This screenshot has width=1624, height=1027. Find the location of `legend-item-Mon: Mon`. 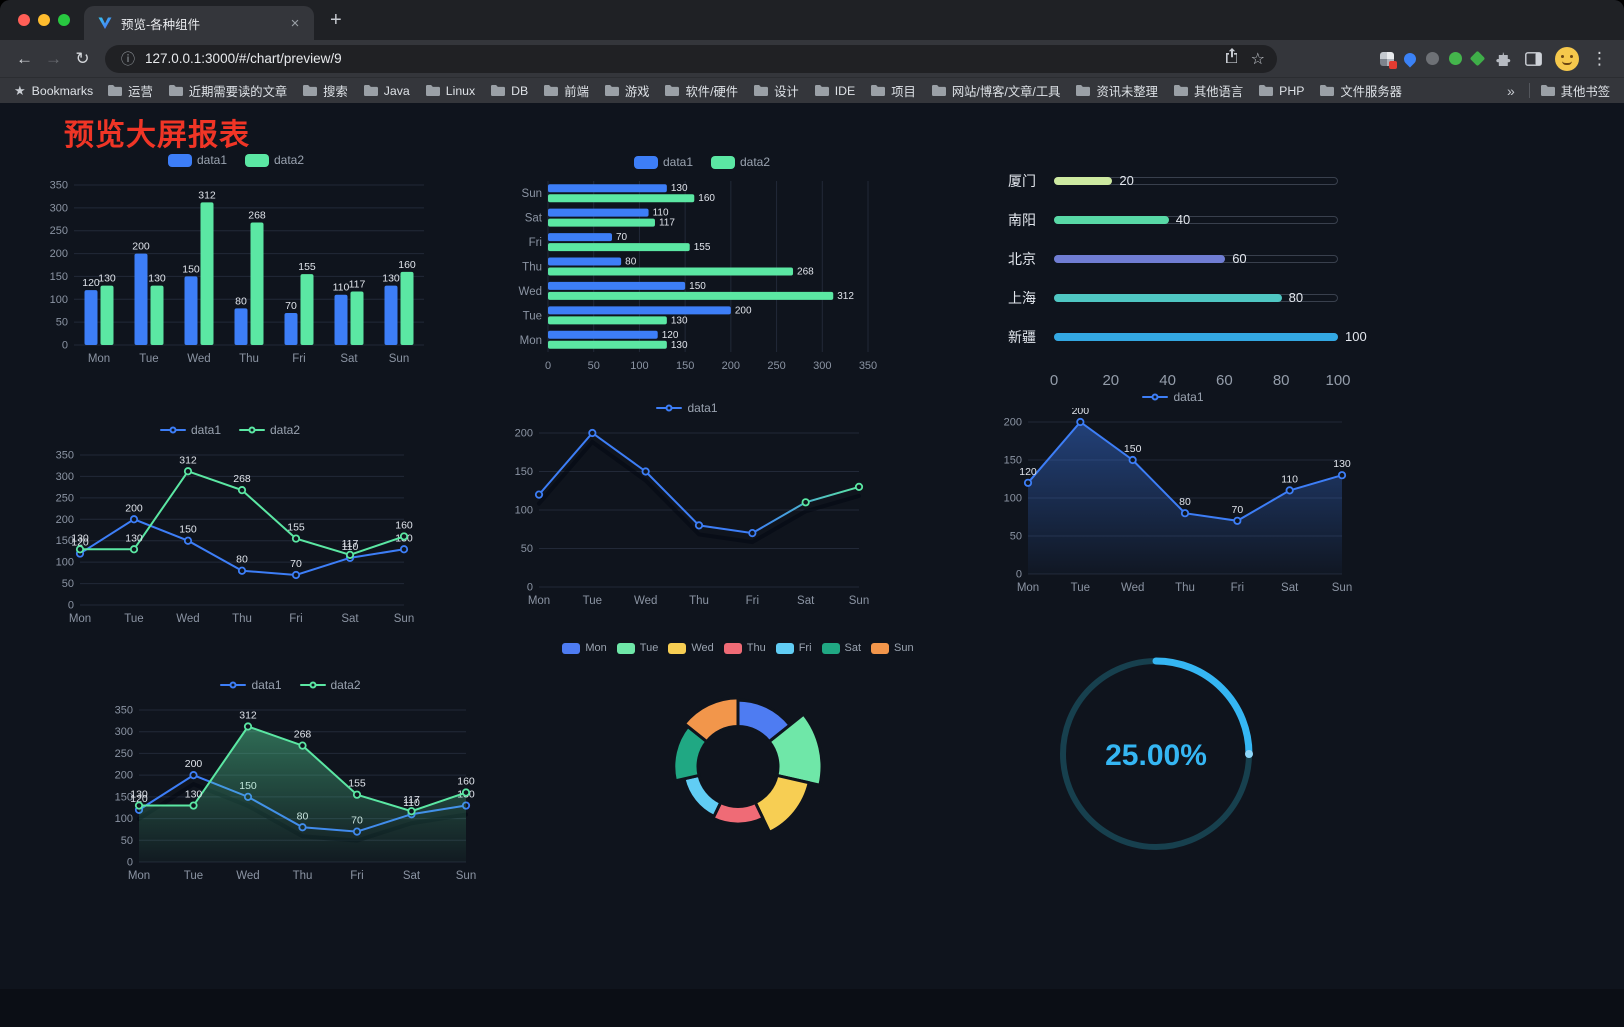

legend-item-Mon: Mon is located at coordinates (584, 648).